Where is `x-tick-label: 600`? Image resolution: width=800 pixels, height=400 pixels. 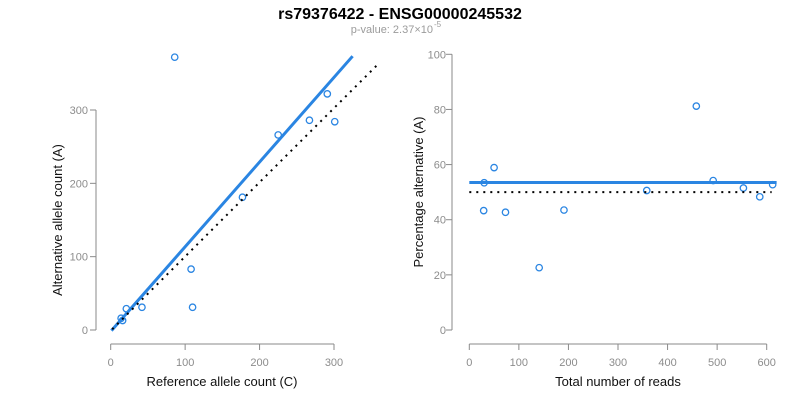 x-tick-label: 600 is located at coordinates (767, 363).